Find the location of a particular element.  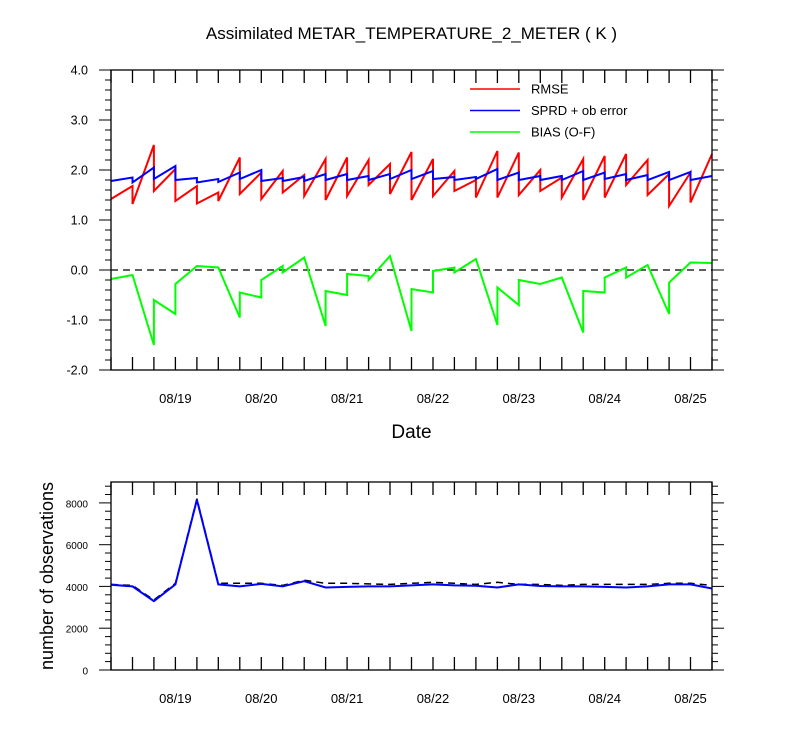

x-axis-label: Date is located at coordinates (411, 432).